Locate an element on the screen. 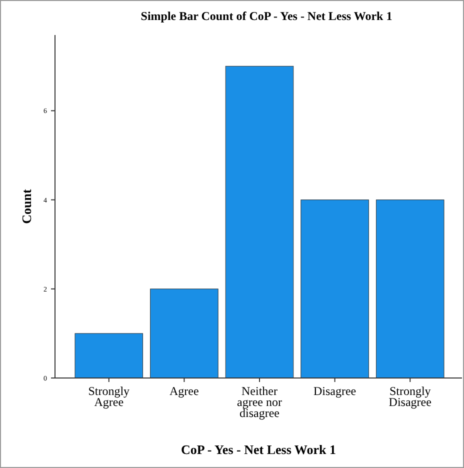 The image size is (464, 468). x-tick-label: Strongly Disagree is located at coordinates (410, 396).